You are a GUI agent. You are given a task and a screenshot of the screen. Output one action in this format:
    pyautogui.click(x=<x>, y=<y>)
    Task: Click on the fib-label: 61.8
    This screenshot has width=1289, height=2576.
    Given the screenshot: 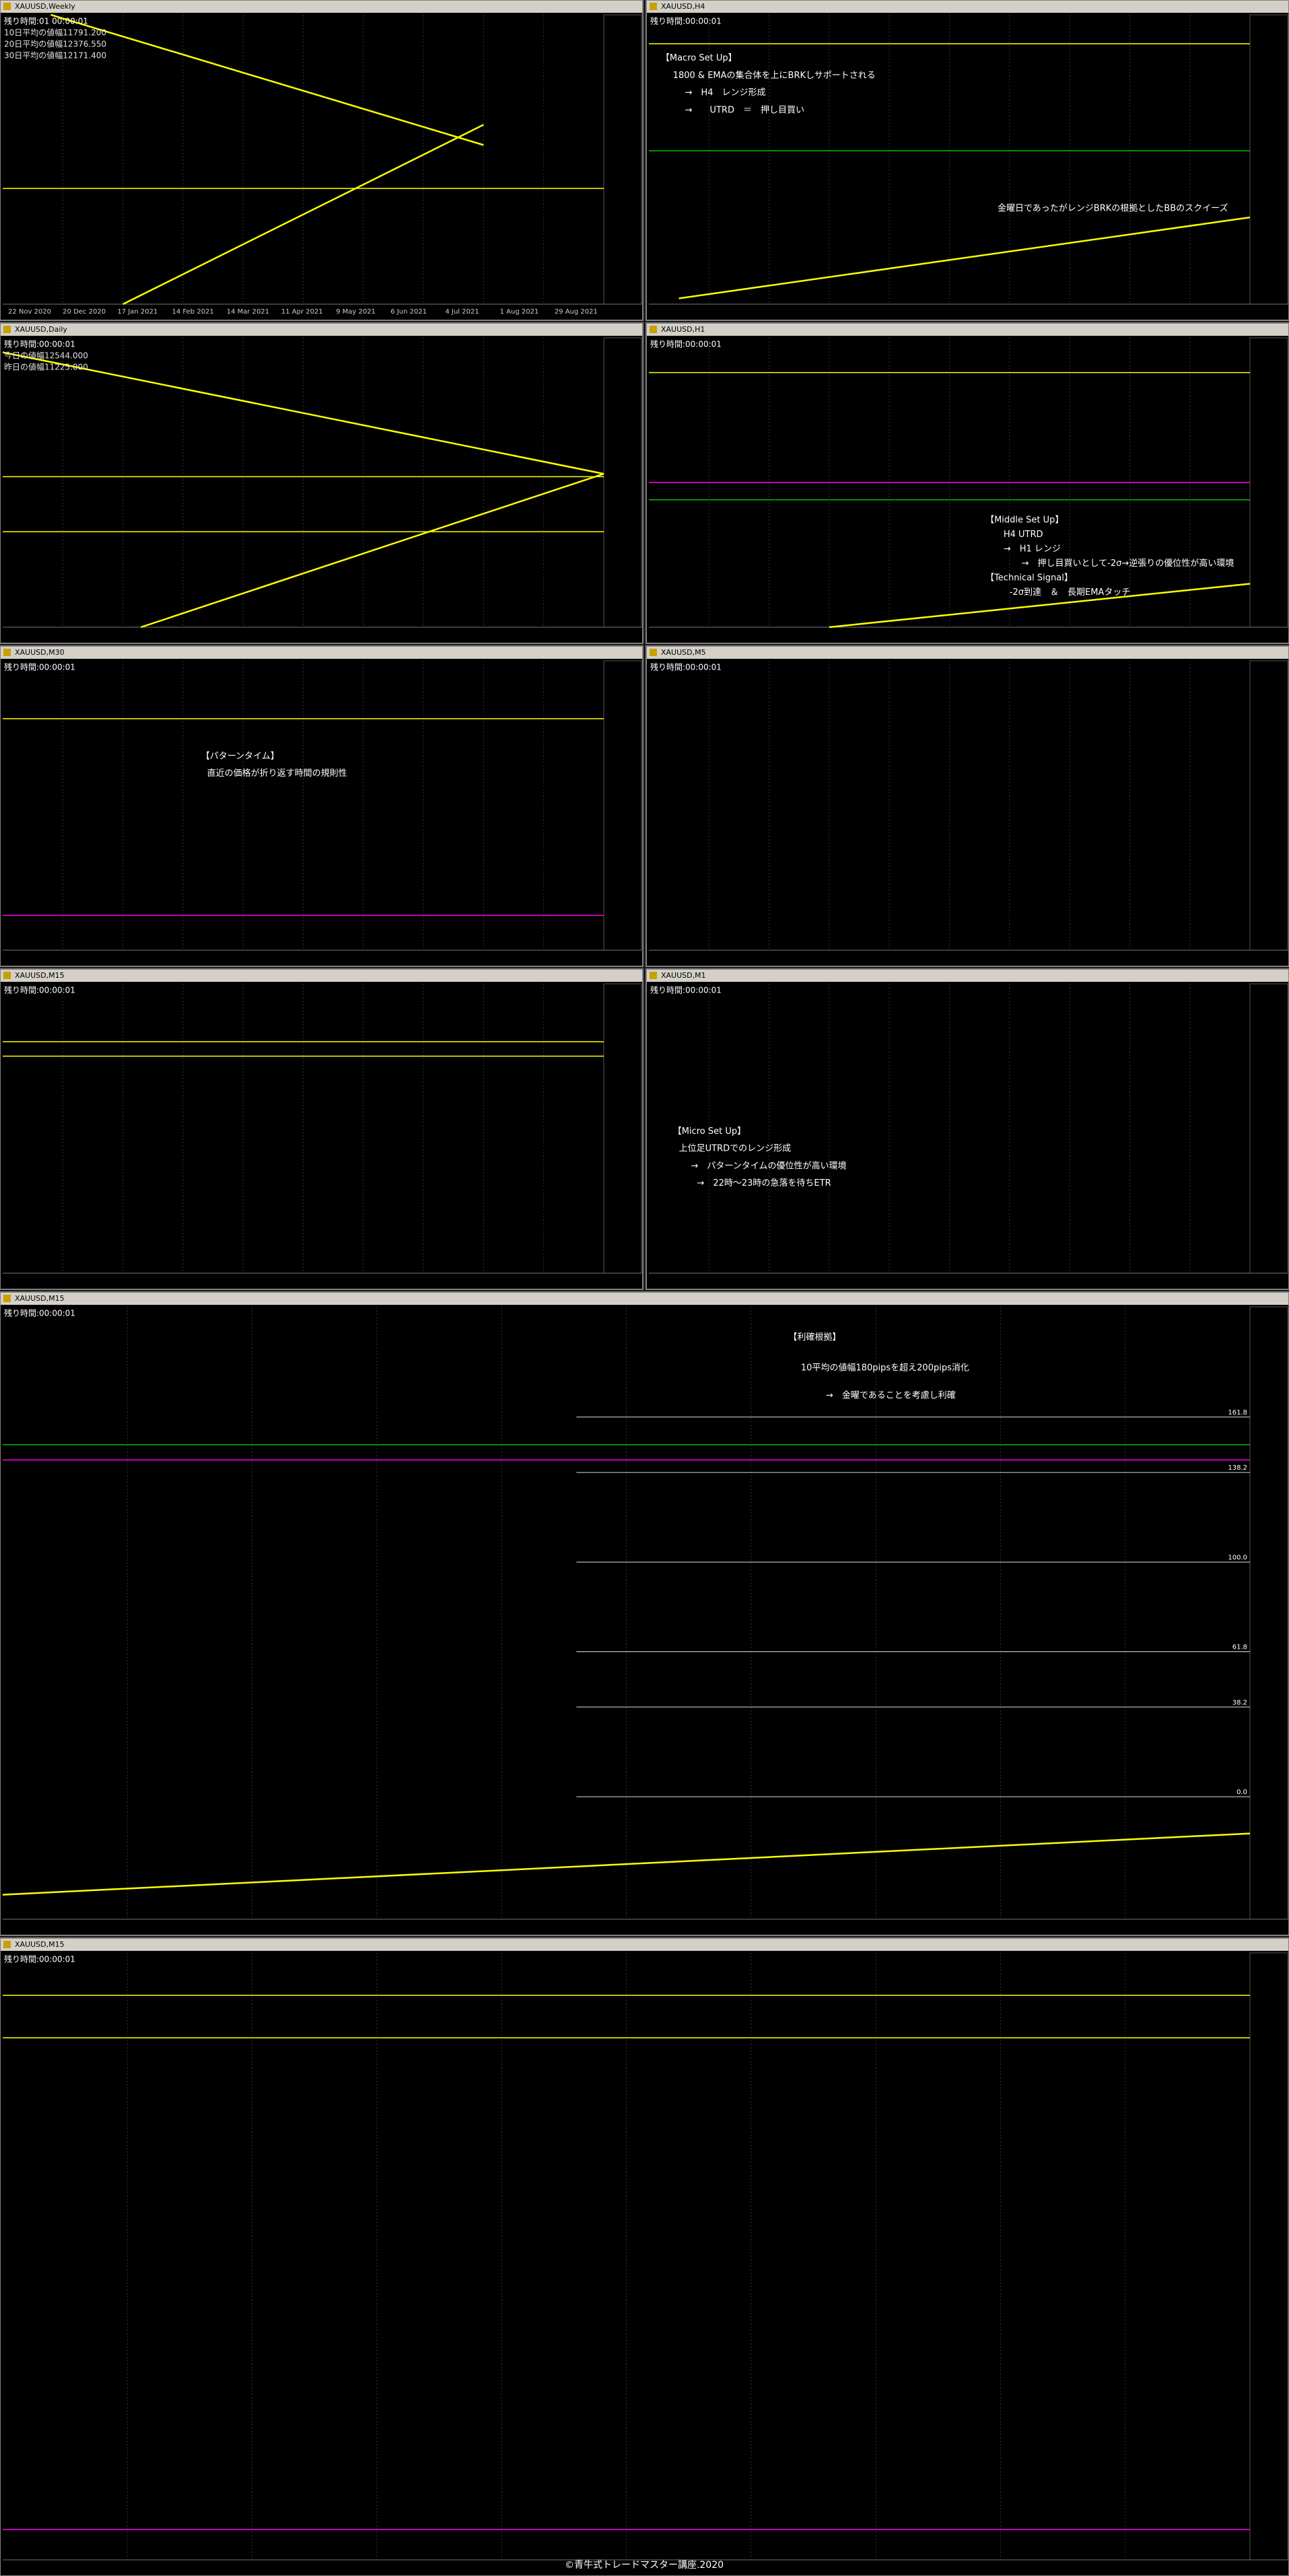 What is the action you would take?
    pyautogui.click(x=1239, y=1647)
    